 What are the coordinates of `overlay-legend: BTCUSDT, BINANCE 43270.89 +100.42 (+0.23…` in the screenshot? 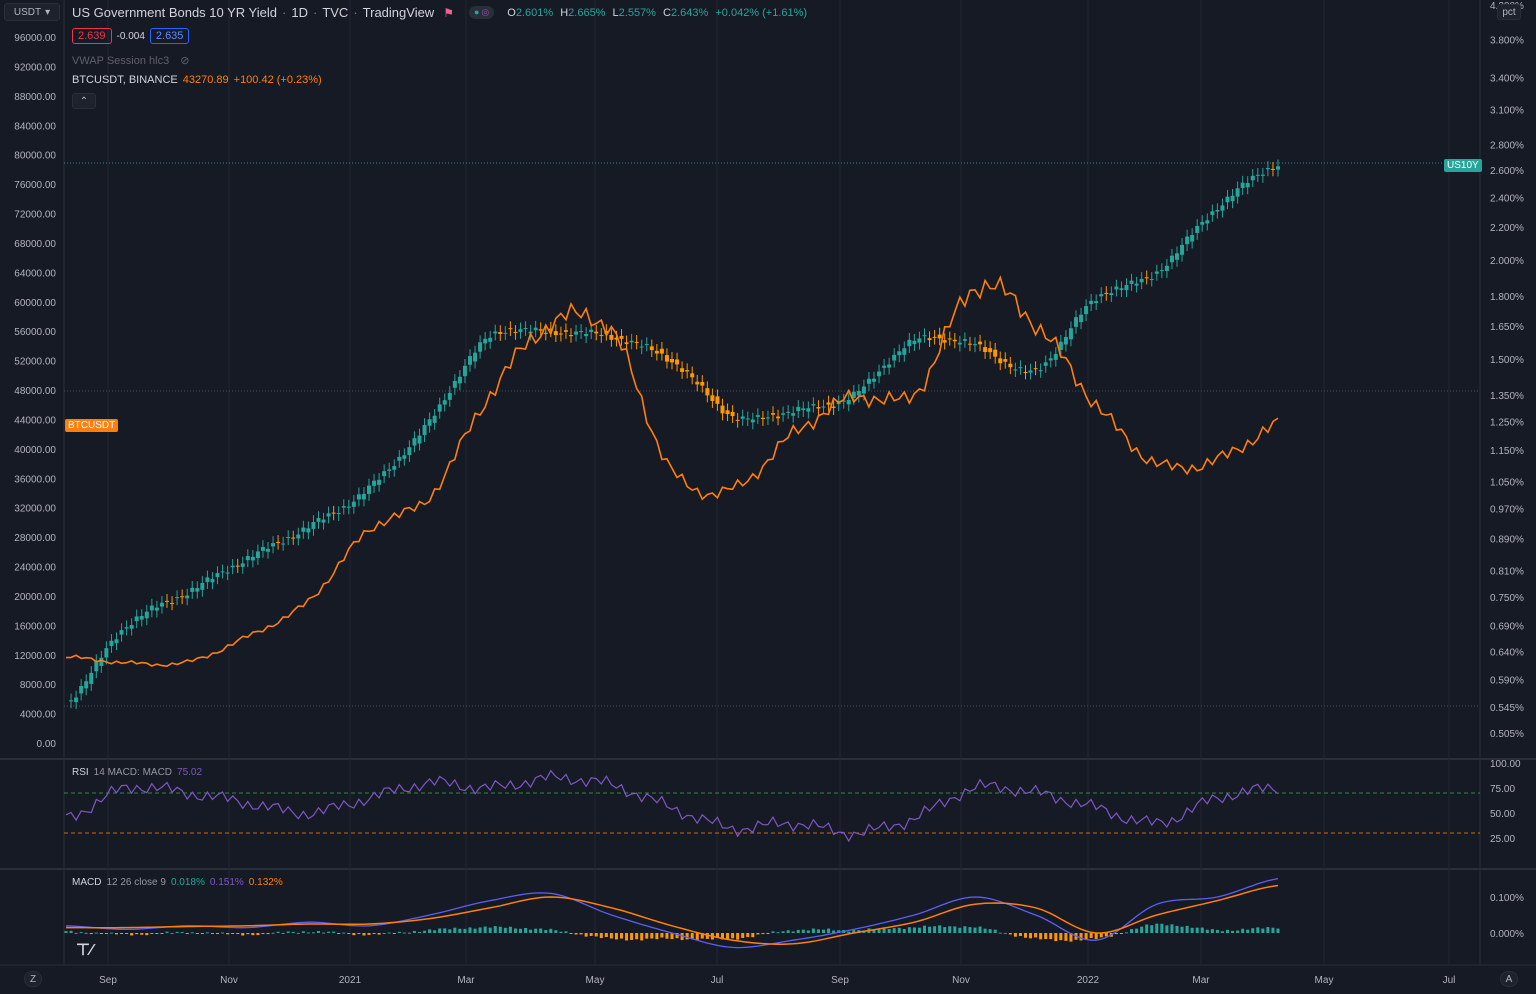 It's located at (197, 80).